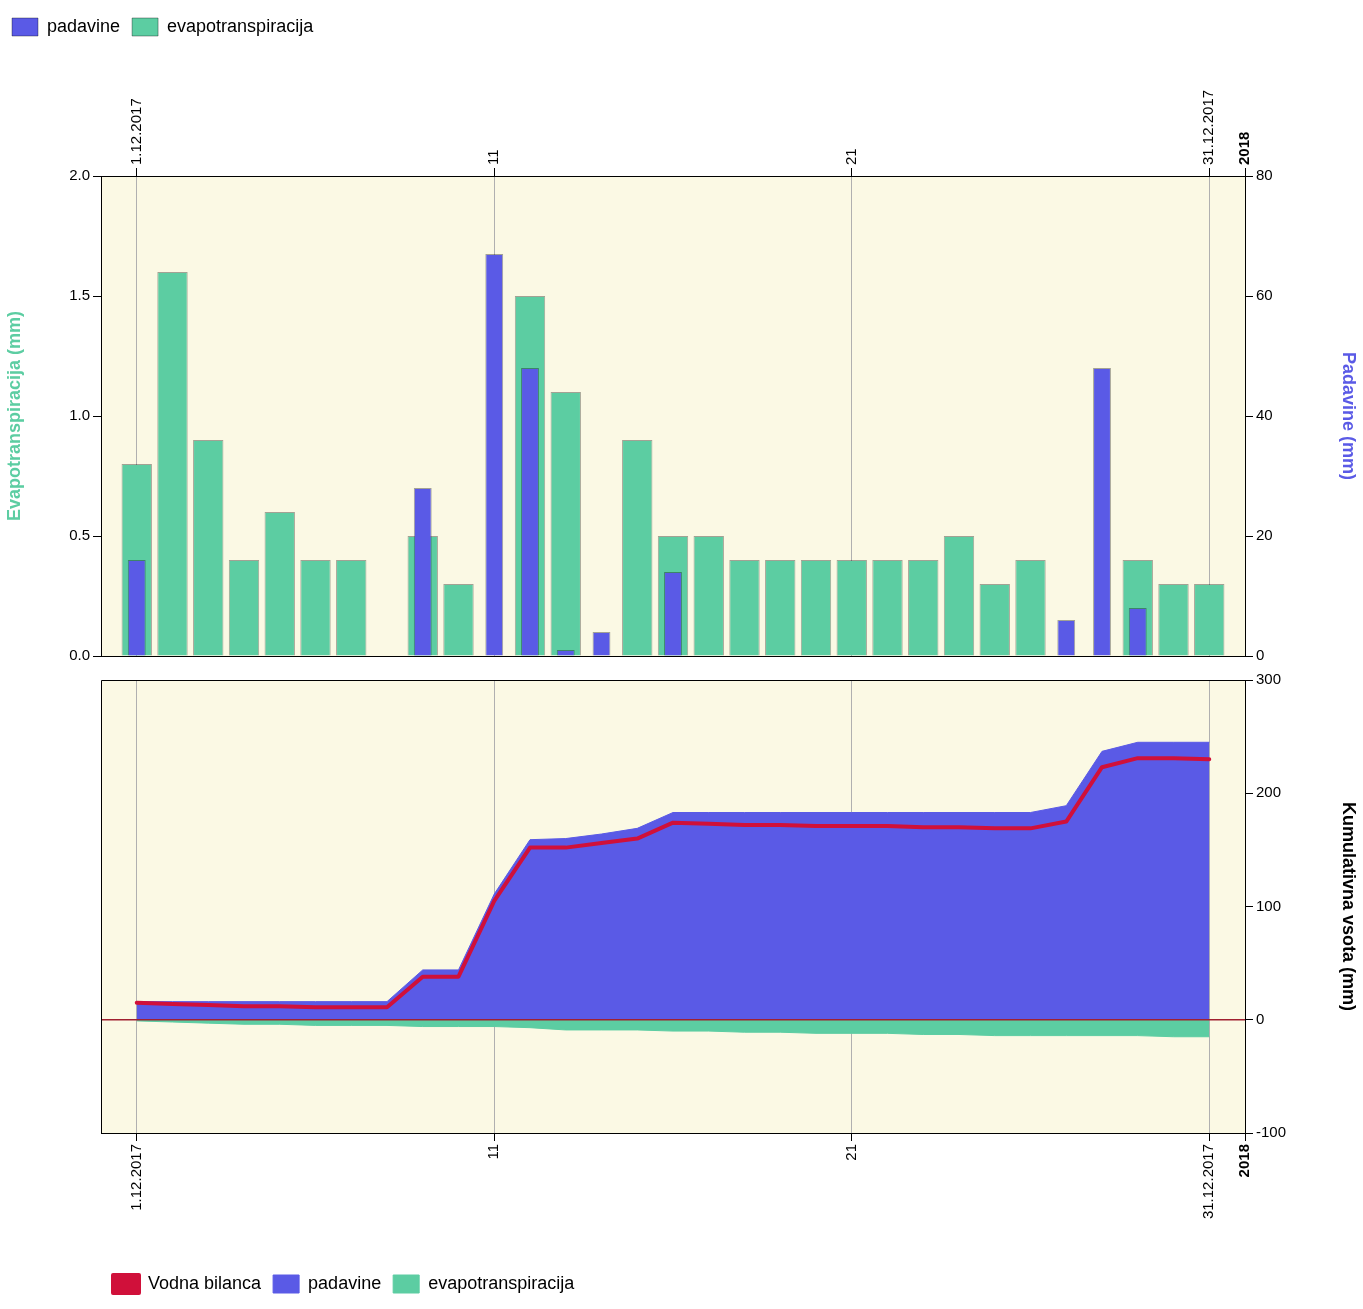 This screenshot has width=1363, height=1309. What do you see at coordinates (1264, 415) in the screenshot?
I see `y2-tick-label: 40` at bounding box center [1264, 415].